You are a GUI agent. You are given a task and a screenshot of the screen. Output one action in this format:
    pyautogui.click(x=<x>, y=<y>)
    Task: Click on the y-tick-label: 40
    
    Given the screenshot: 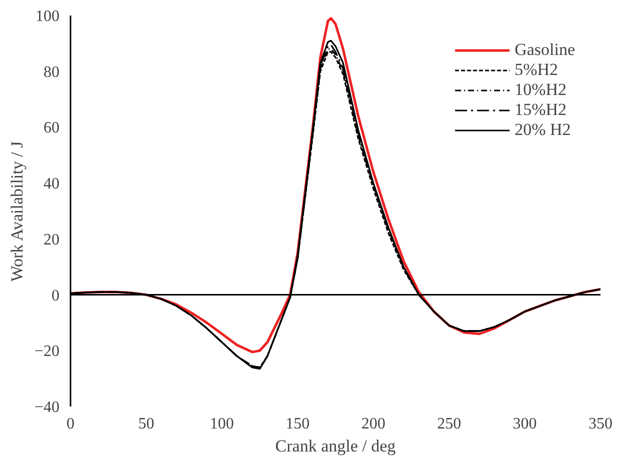 What is the action you would take?
    pyautogui.click(x=52, y=184)
    